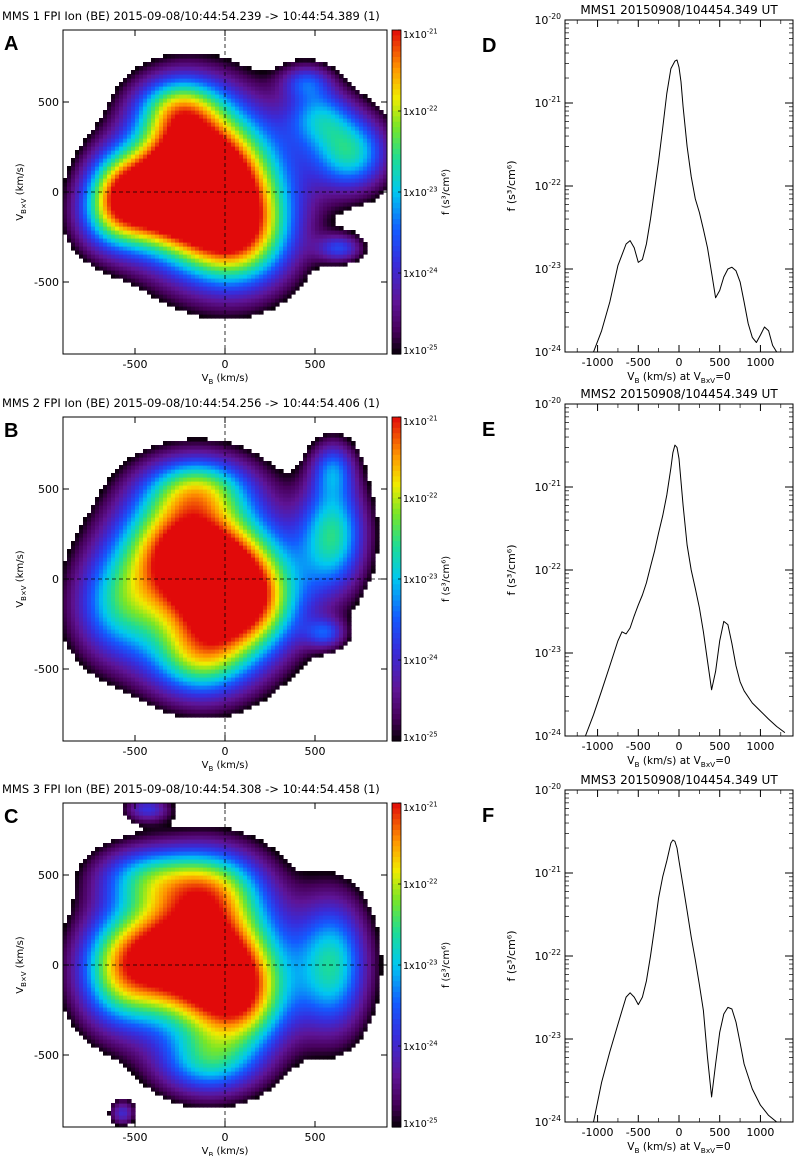  Describe the element at coordinates (685, 205) in the screenshot. I see `series-line` at that location.